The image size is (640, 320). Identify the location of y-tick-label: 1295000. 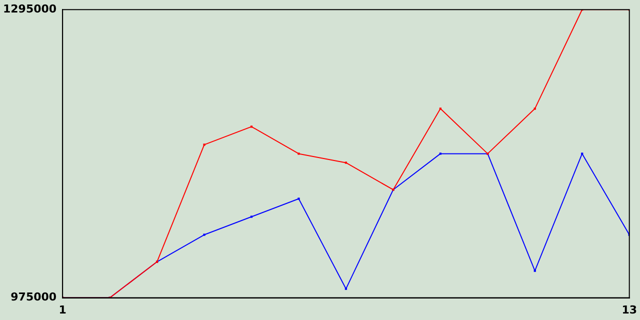
(30, 9).